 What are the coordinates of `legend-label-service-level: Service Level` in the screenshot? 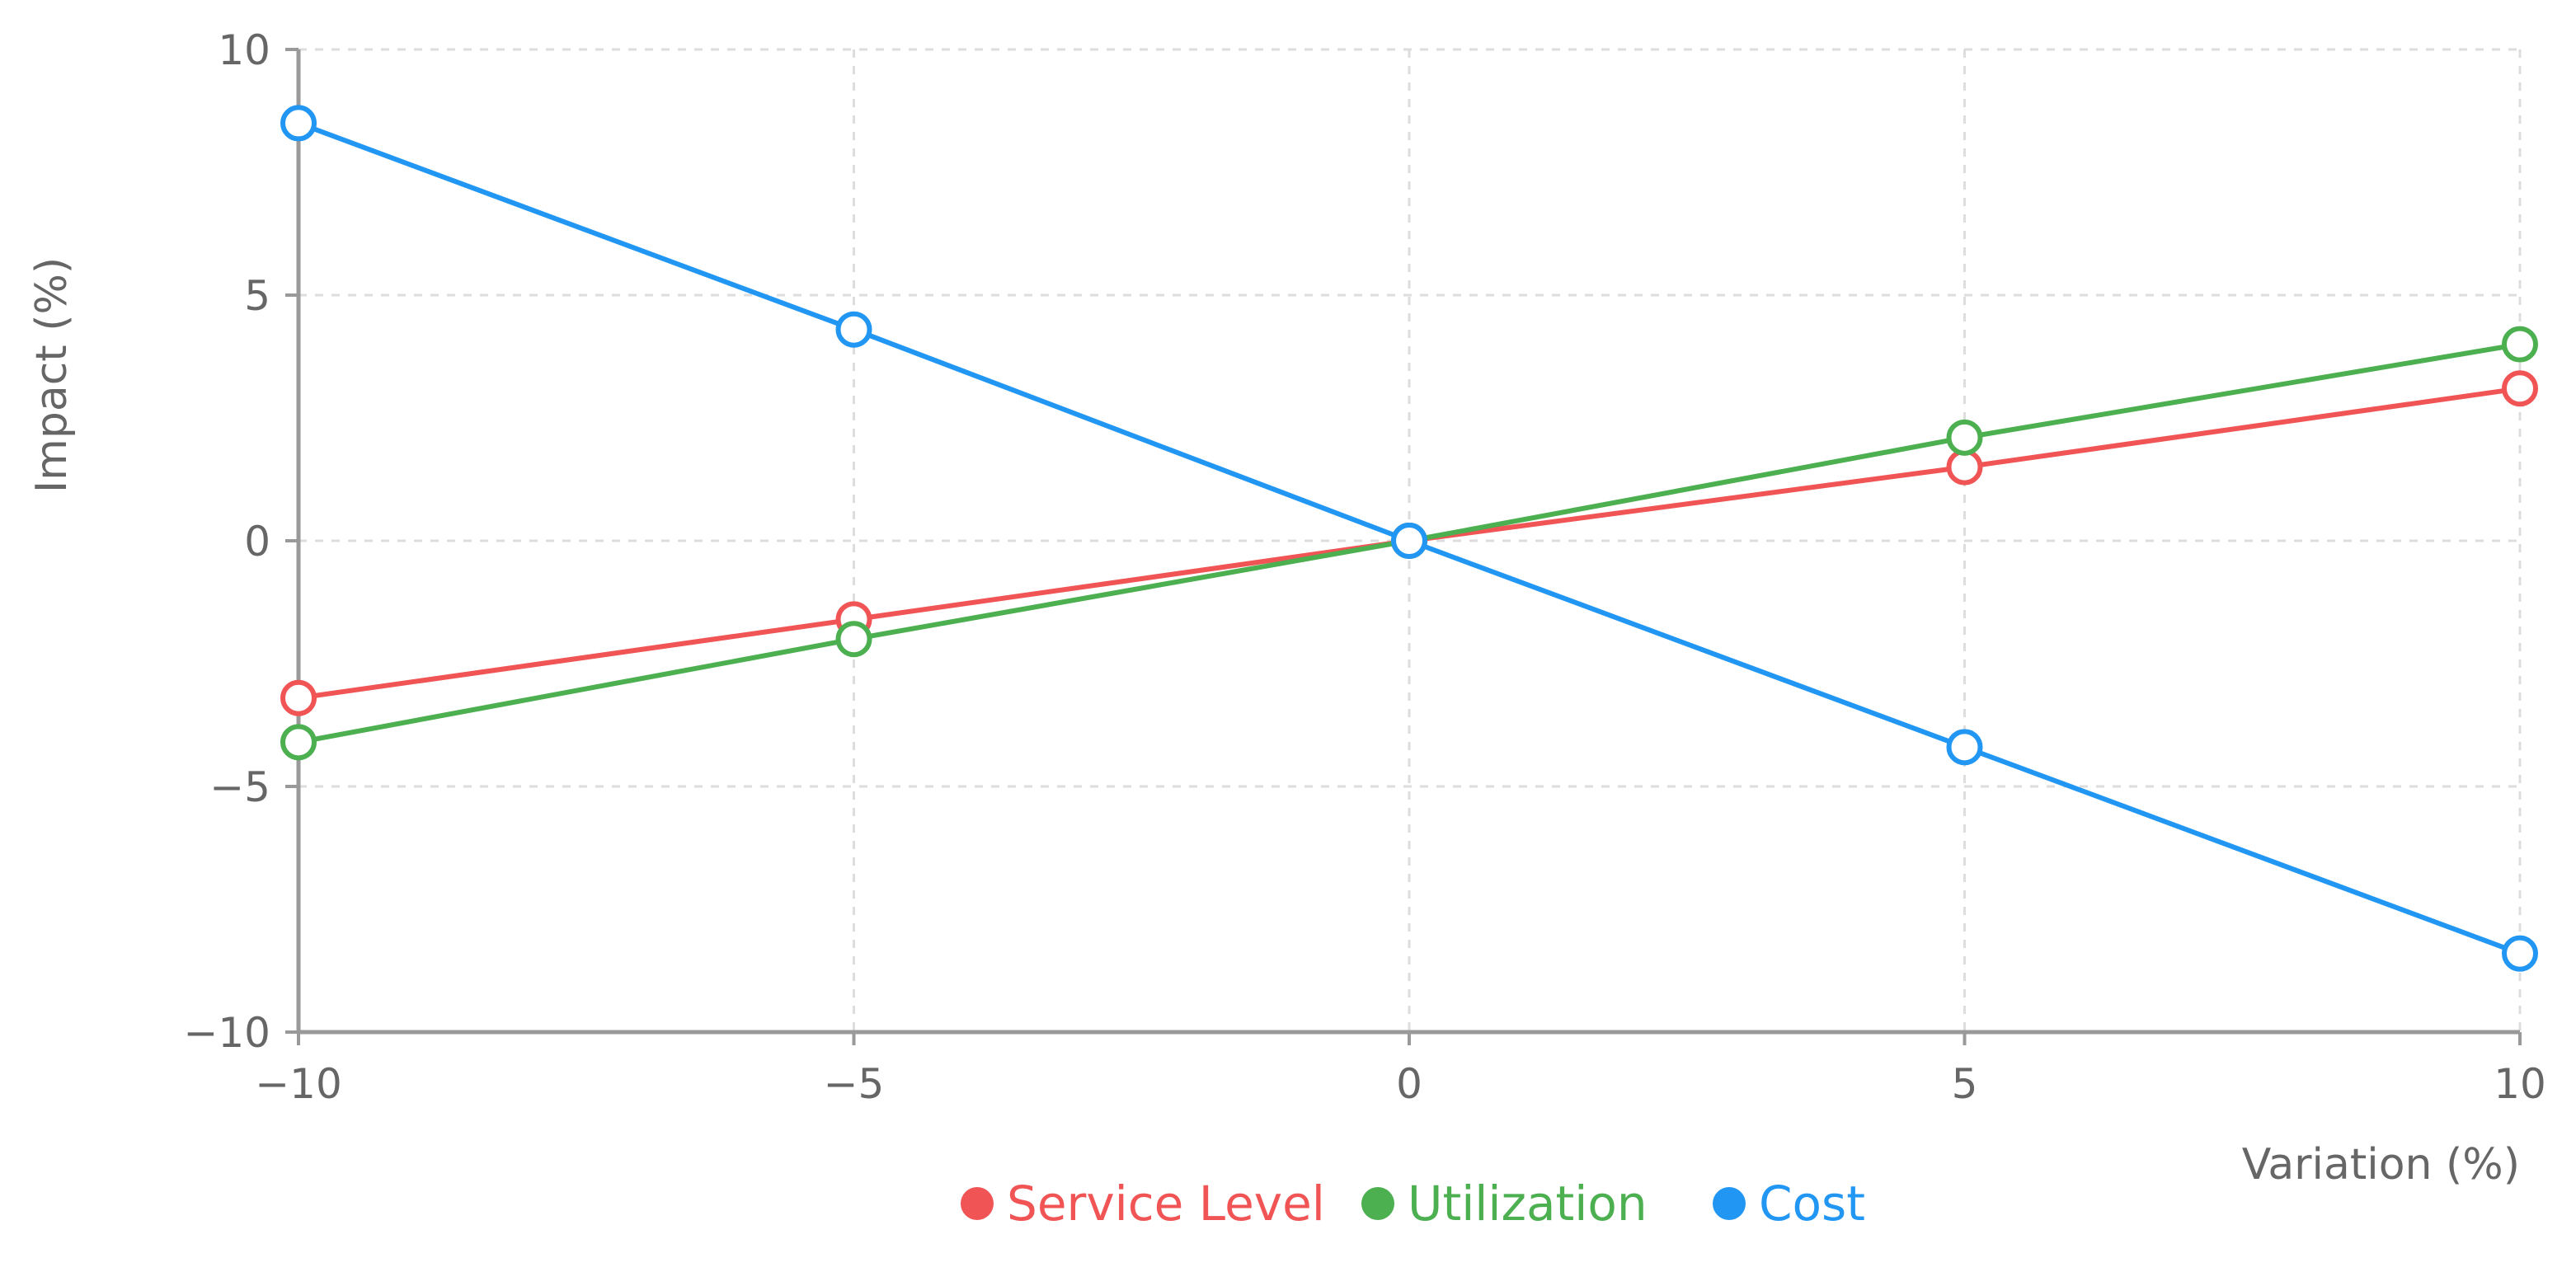 It's located at (1166, 1204).